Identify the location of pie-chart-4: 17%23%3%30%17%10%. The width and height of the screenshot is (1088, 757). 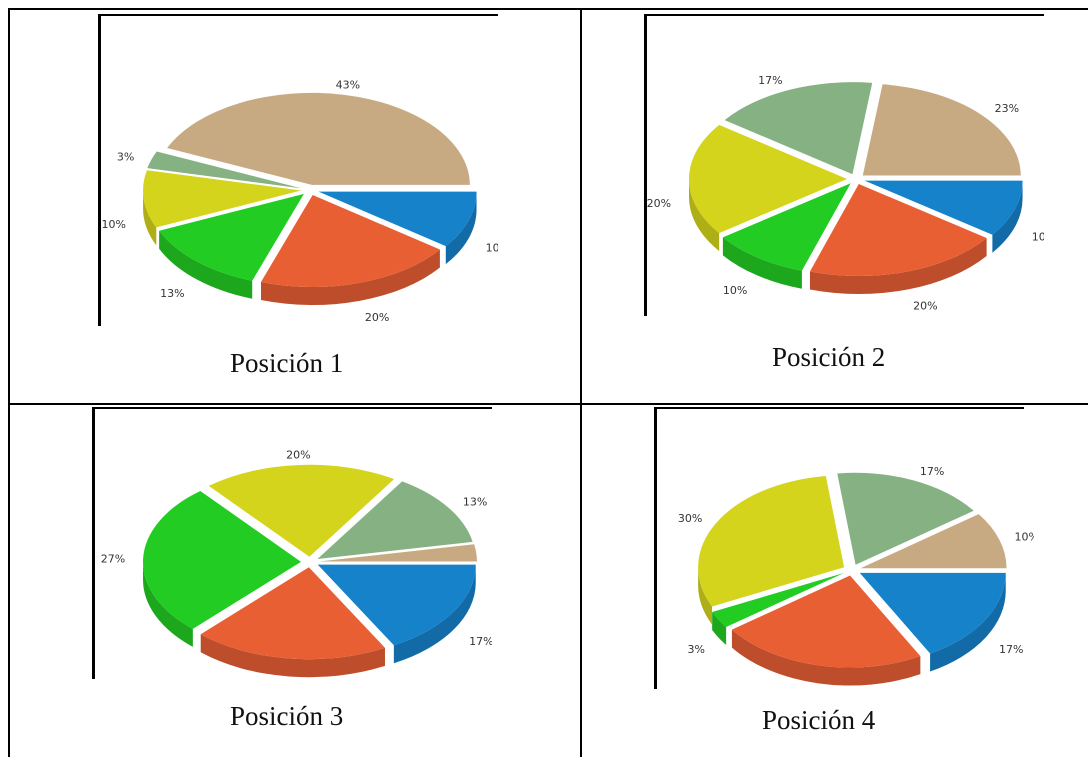
(844, 548).